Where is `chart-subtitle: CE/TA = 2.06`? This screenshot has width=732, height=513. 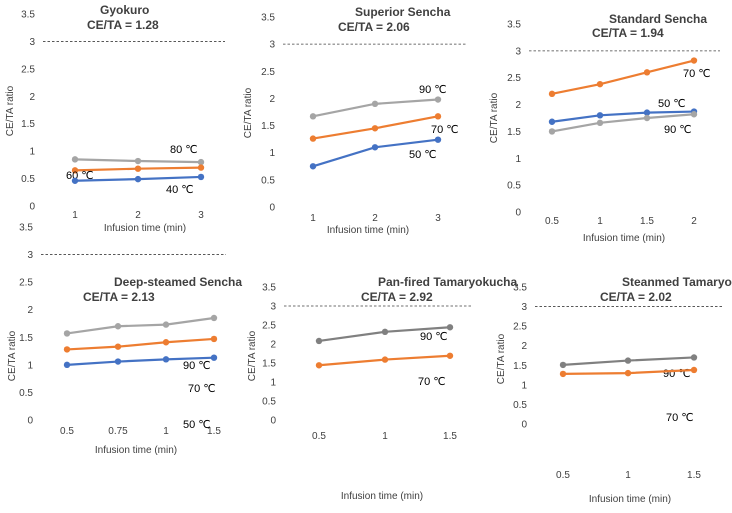 chart-subtitle: CE/TA = 2.06 is located at coordinates (374, 27).